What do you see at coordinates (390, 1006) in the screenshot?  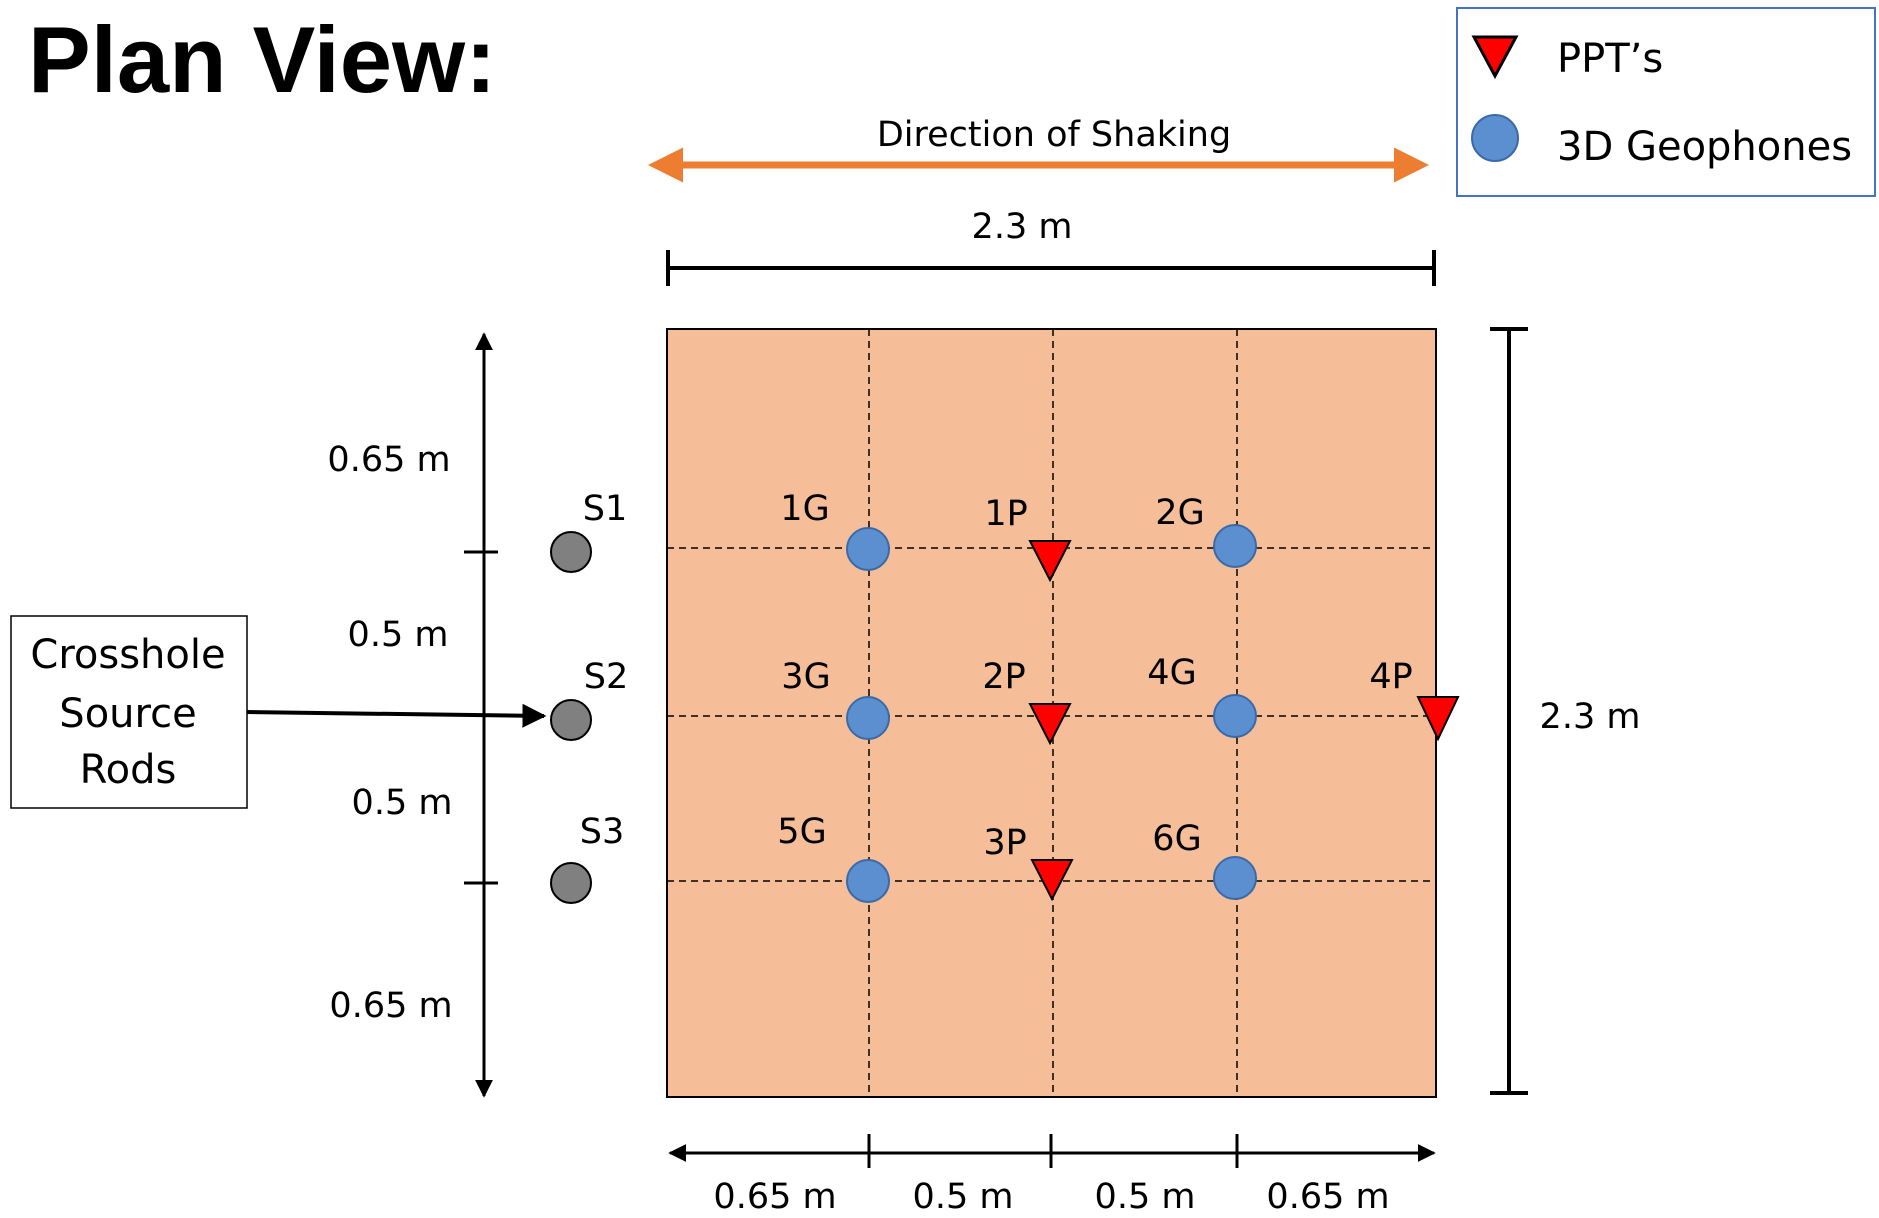 I see `left-dim-4: 0.65 m` at bounding box center [390, 1006].